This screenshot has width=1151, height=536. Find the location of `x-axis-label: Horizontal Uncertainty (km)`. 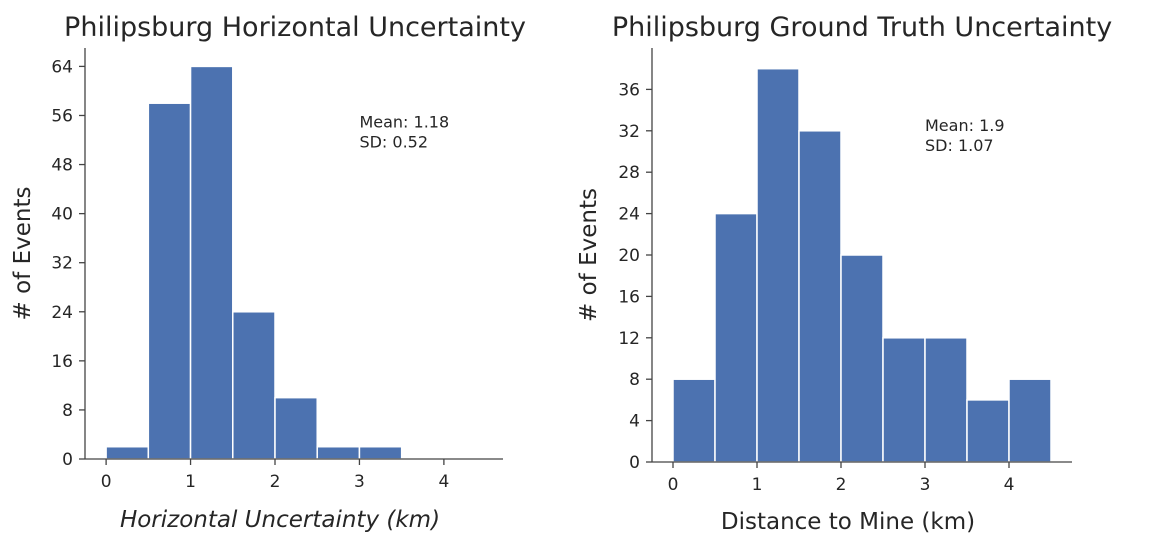

x-axis-label: Horizontal Uncertainty (km) is located at coordinates (280, 520).